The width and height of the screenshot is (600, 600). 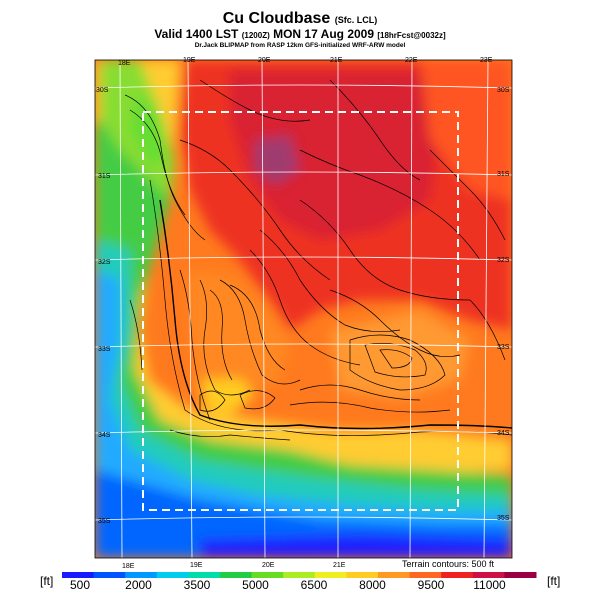 What do you see at coordinates (104, 176) in the screenshot?
I see `lat-label-left: 31S` at bounding box center [104, 176].